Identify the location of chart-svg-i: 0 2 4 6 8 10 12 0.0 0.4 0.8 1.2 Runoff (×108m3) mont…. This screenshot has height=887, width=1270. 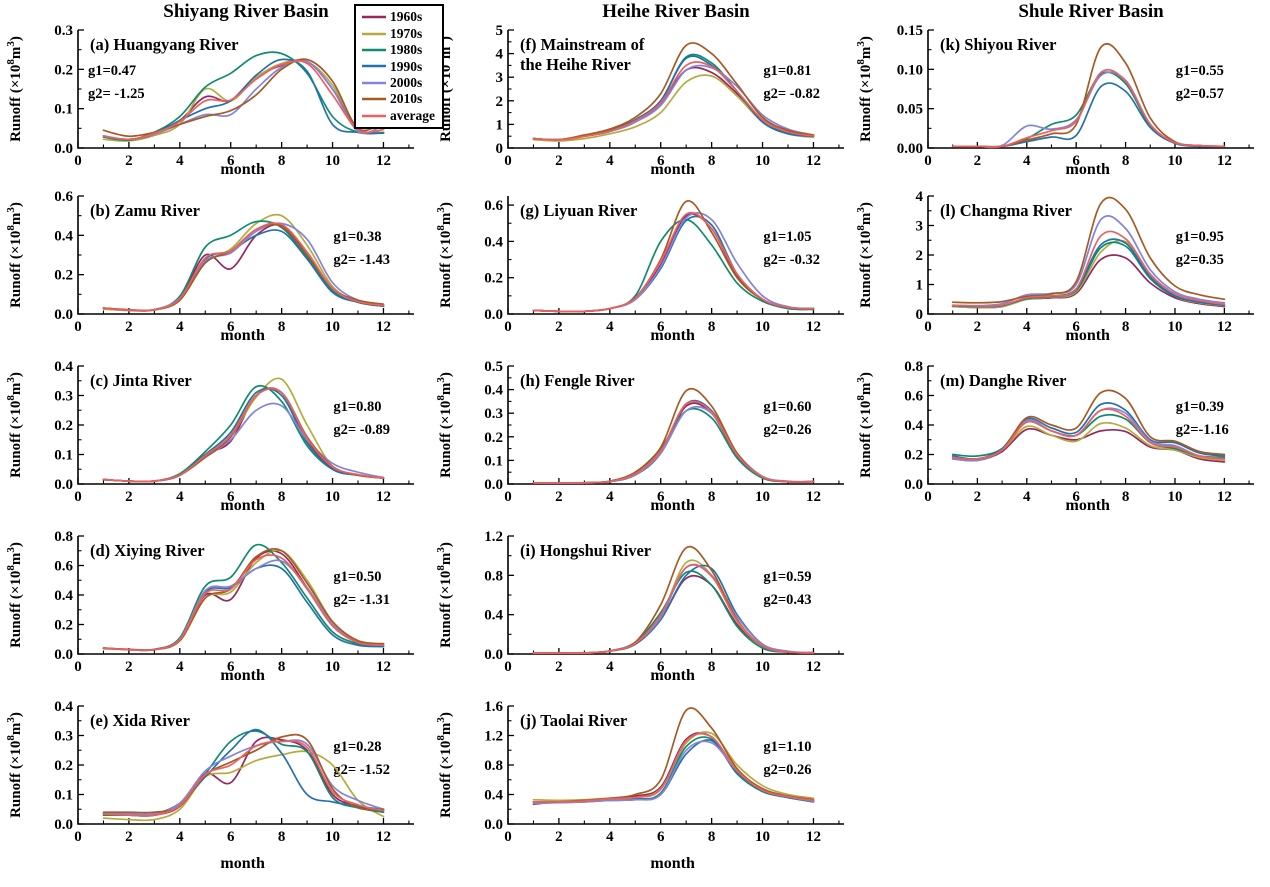
(639, 606).